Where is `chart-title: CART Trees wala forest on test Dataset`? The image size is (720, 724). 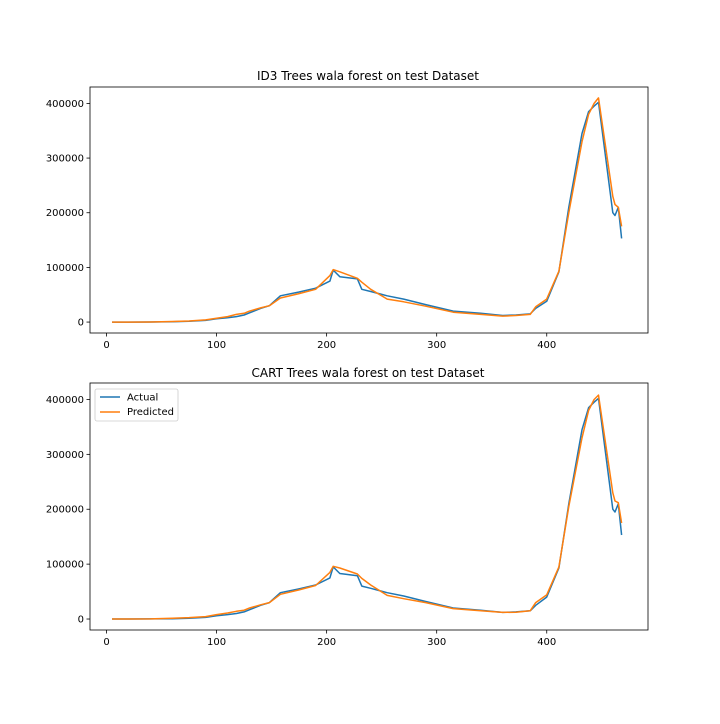
chart-title: CART Trees wala forest on test Dataset is located at coordinates (368, 373).